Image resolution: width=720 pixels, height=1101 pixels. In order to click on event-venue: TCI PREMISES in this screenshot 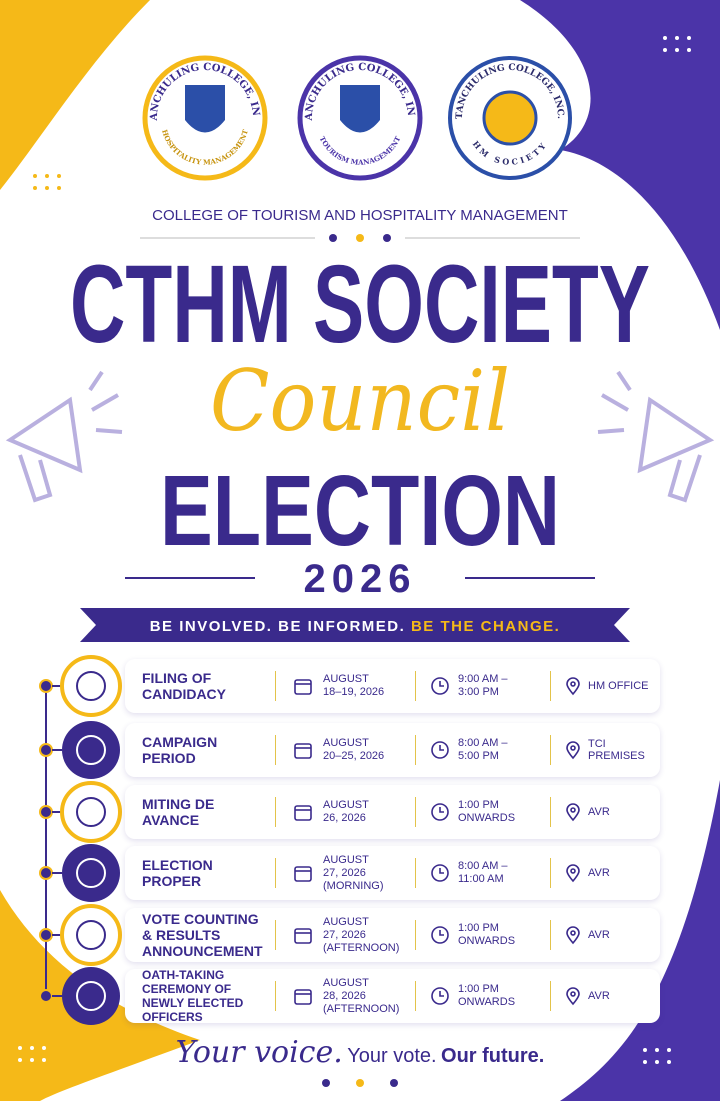, I will do `click(616, 750)`.